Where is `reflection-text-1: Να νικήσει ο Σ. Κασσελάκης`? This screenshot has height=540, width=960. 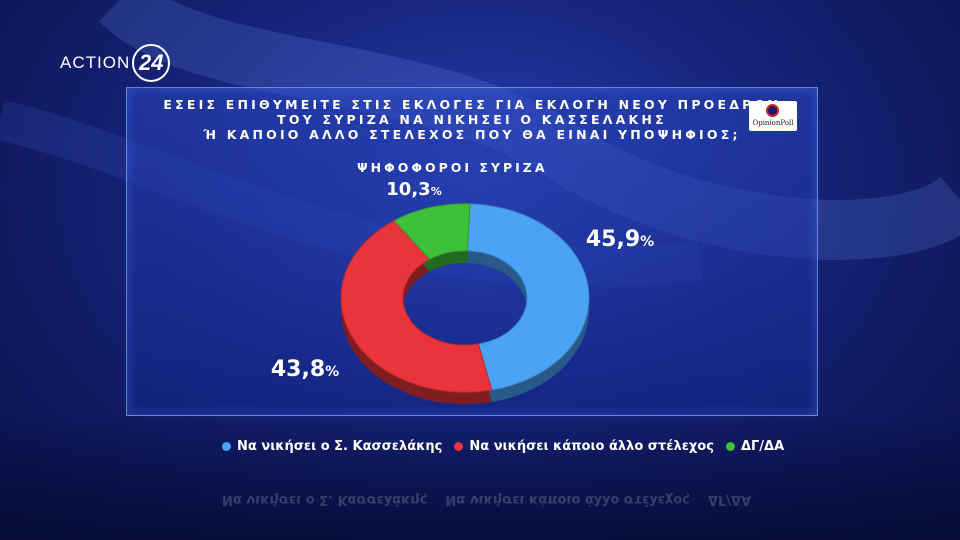
reflection-text-1: Να νικήσει ο Σ. Κασσελάκης is located at coordinates (325, 499).